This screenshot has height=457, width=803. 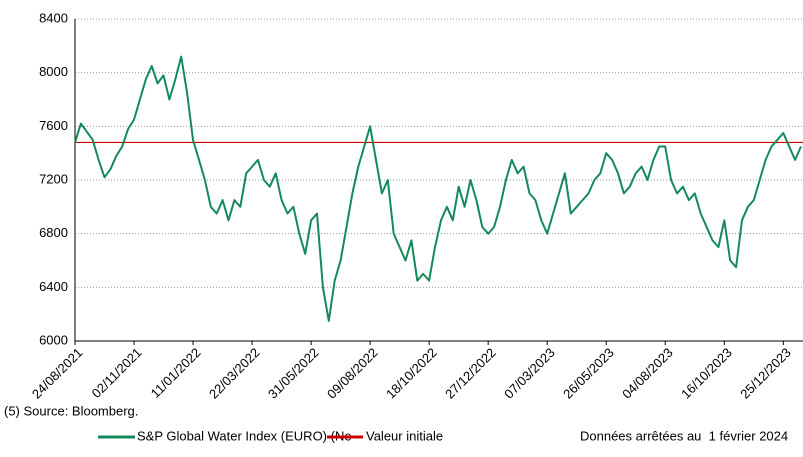 What do you see at coordinates (117, 373) in the screenshot?
I see `x-tick-label: 02/11/2021` at bounding box center [117, 373].